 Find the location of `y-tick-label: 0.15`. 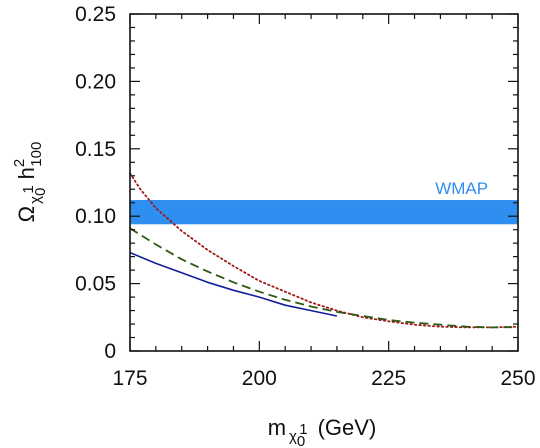

y-tick-label: 0.15 is located at coordinates (95, 149).